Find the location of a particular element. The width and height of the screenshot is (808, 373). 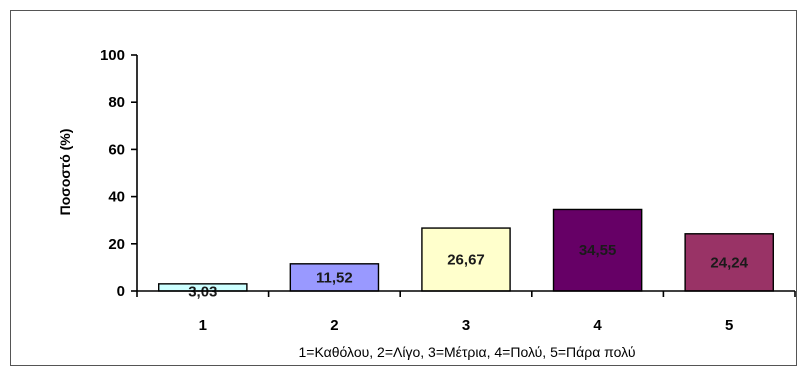

y-axis: 0 20 40 60 80 100 is located at coordinates (119, 173).